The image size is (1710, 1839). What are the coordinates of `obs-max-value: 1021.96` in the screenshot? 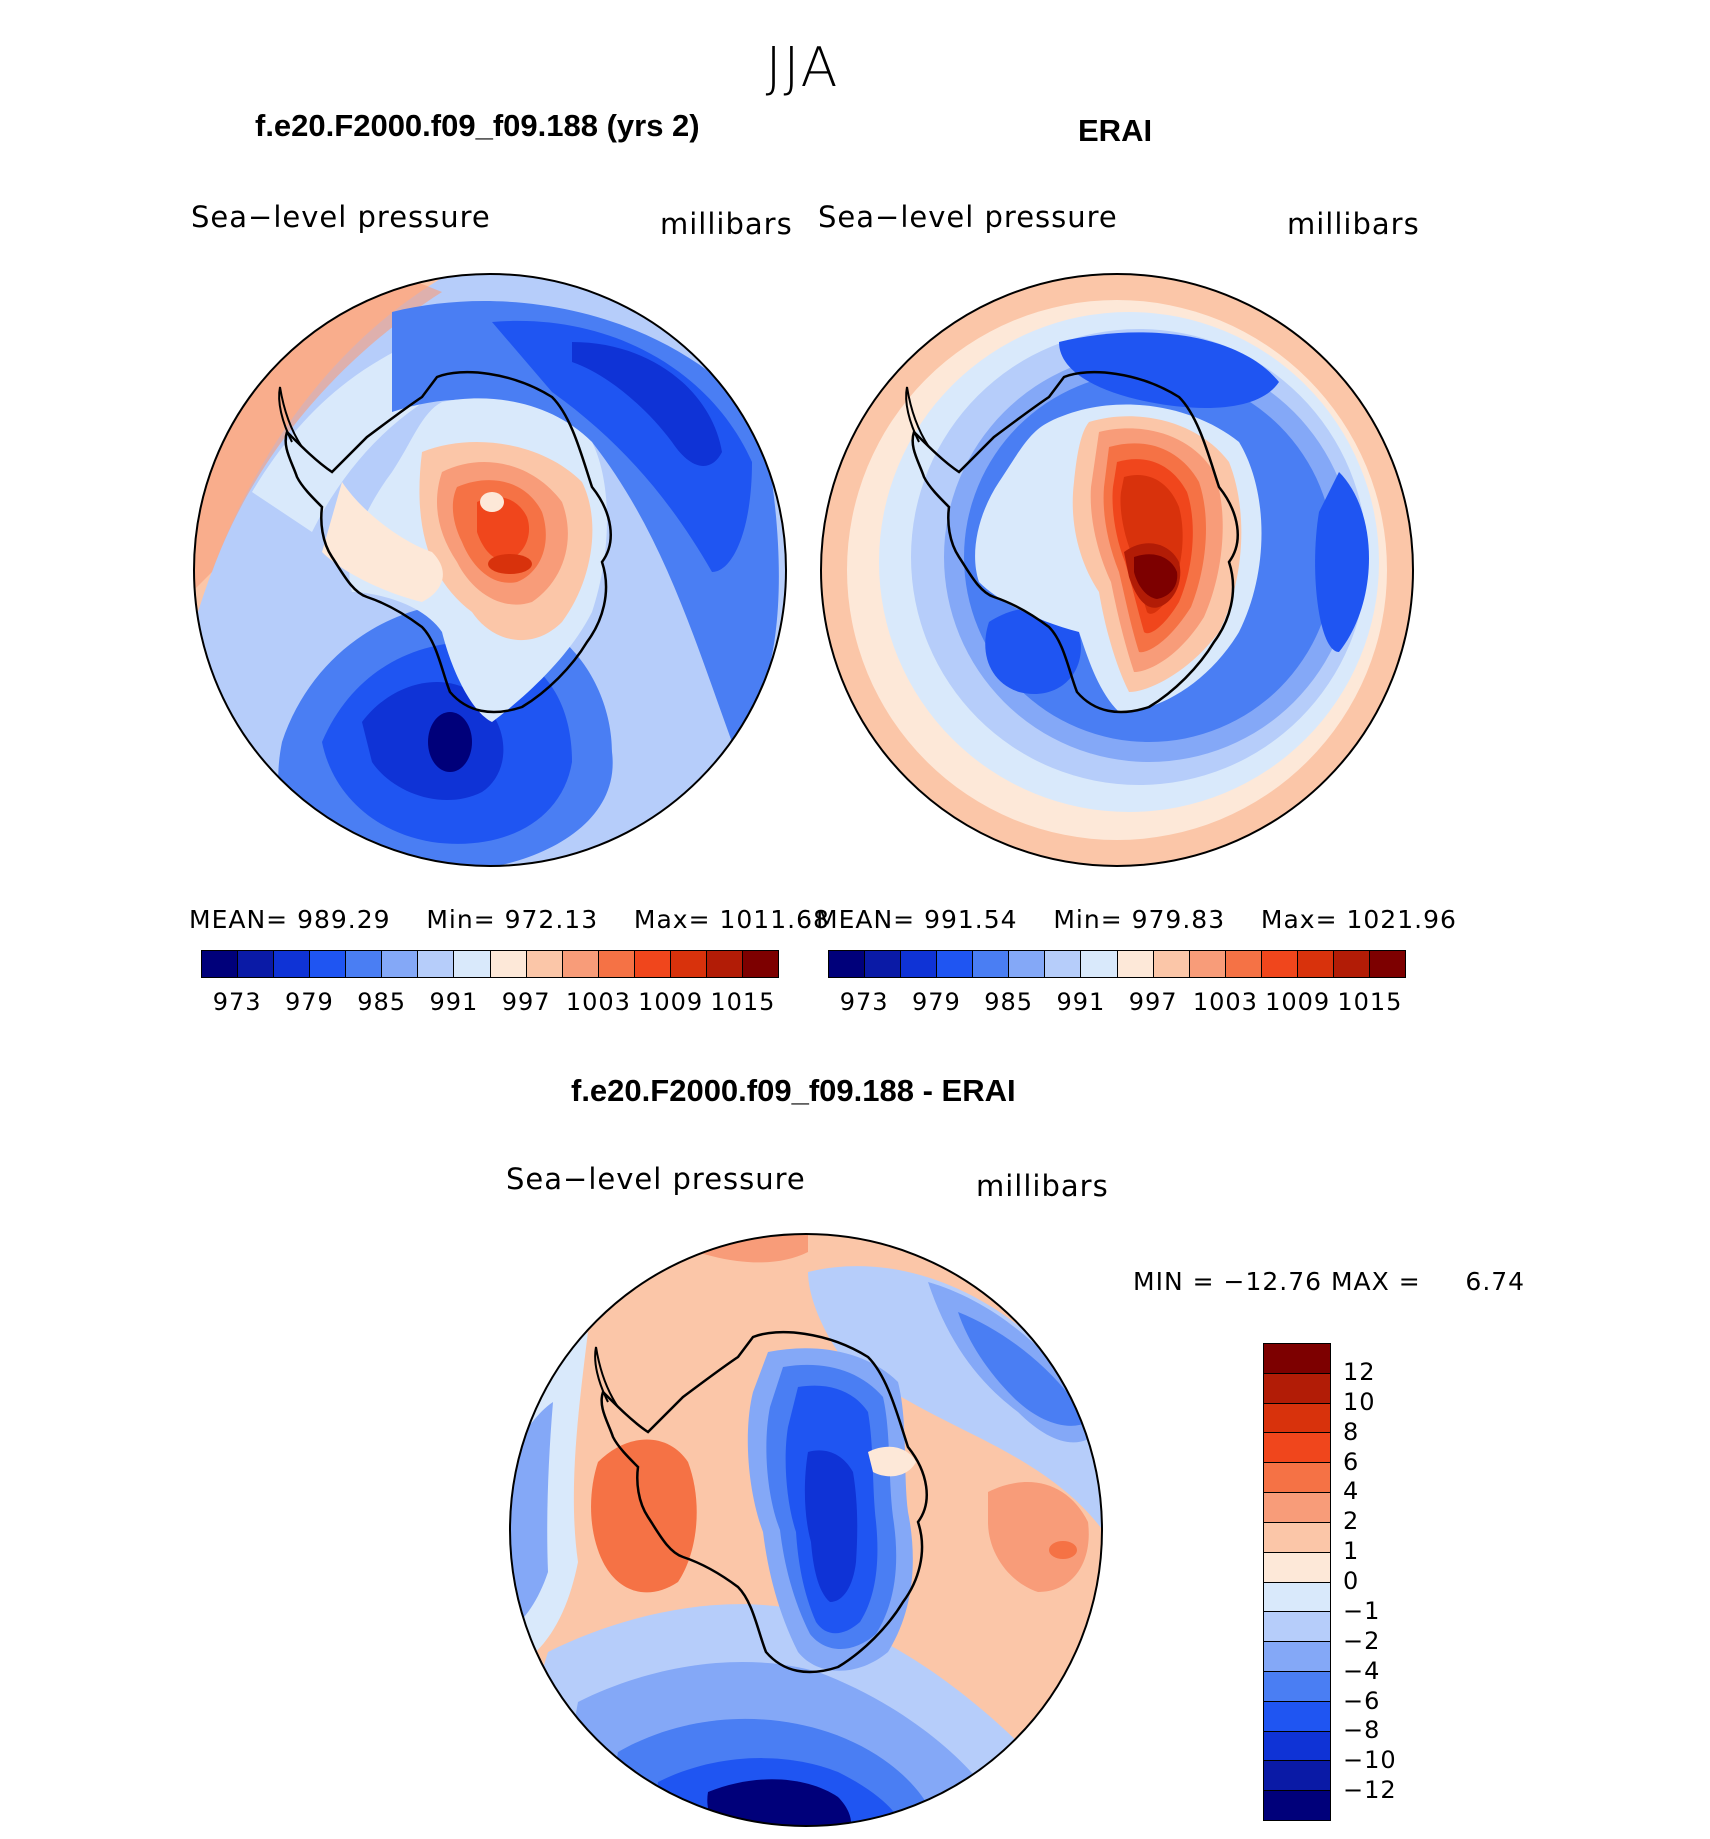 It's located at (1401, 919).